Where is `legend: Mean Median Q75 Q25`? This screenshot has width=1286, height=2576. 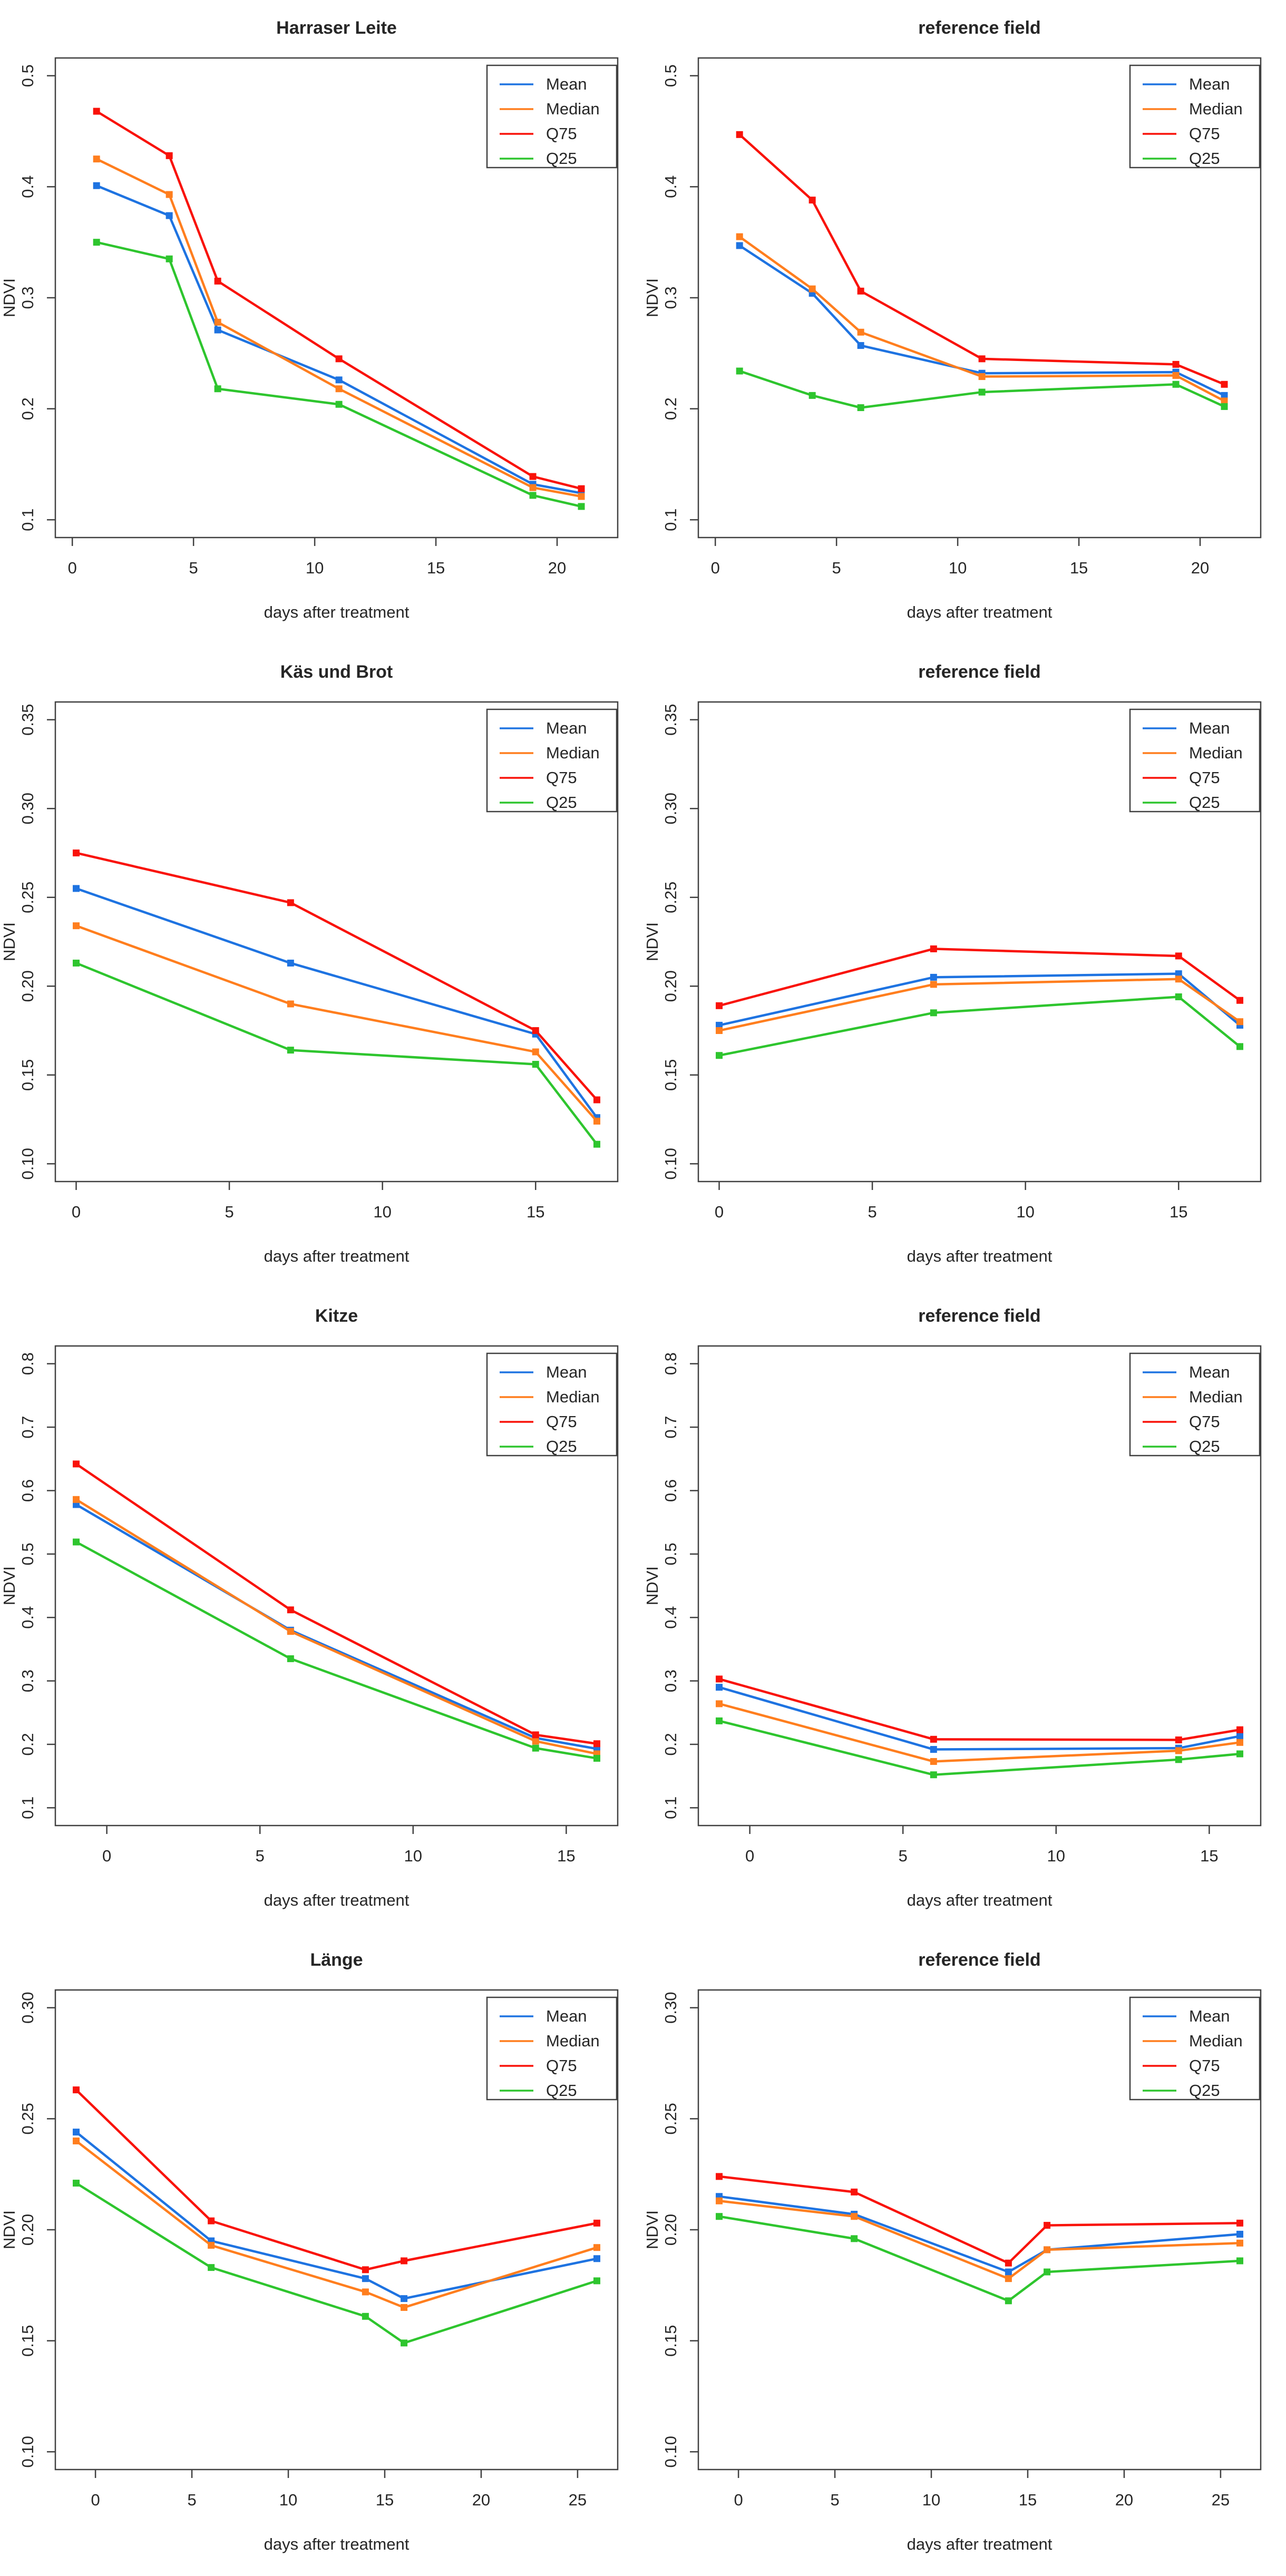 legend: Mean Median Q75 Q25 is located at coordinates (1195, 1404).